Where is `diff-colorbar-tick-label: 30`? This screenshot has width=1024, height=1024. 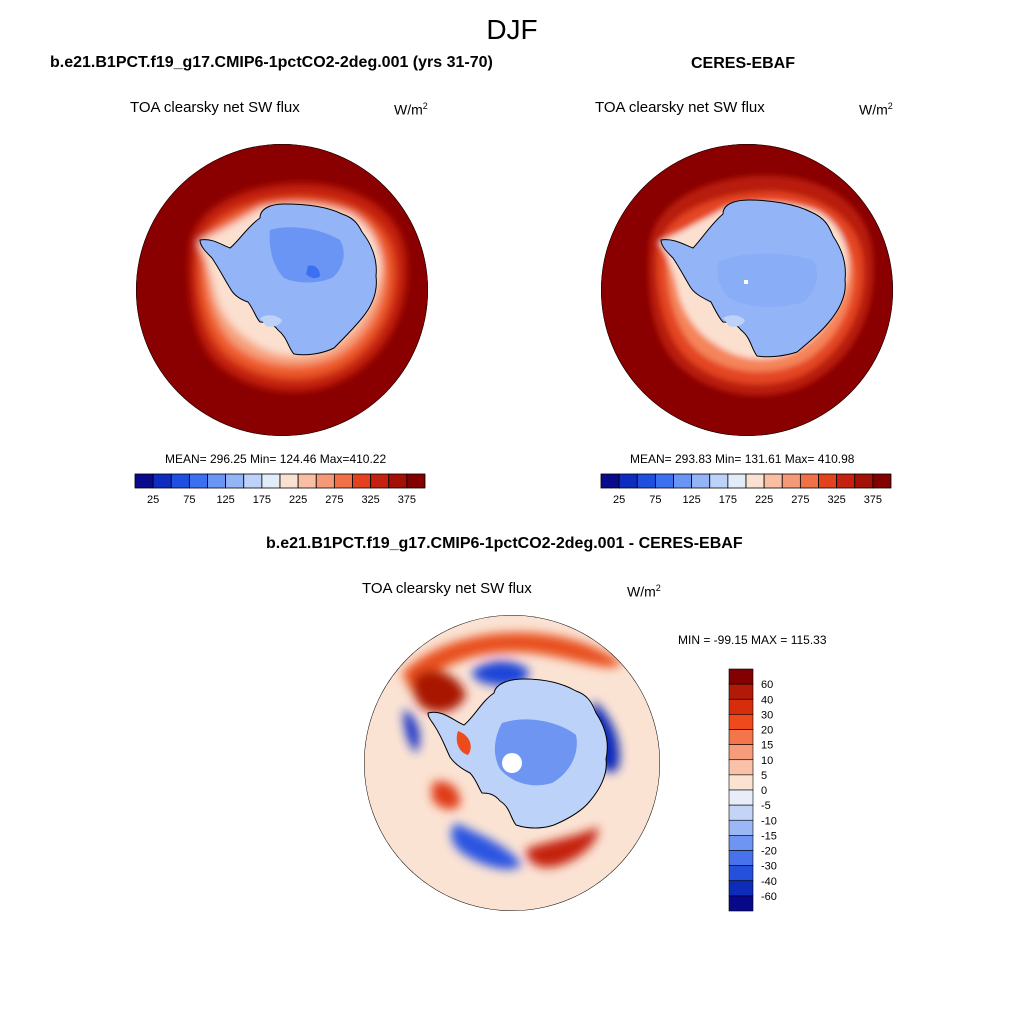 diff-colorbar-tick-label: 30 is located at coordinates (767, 715).